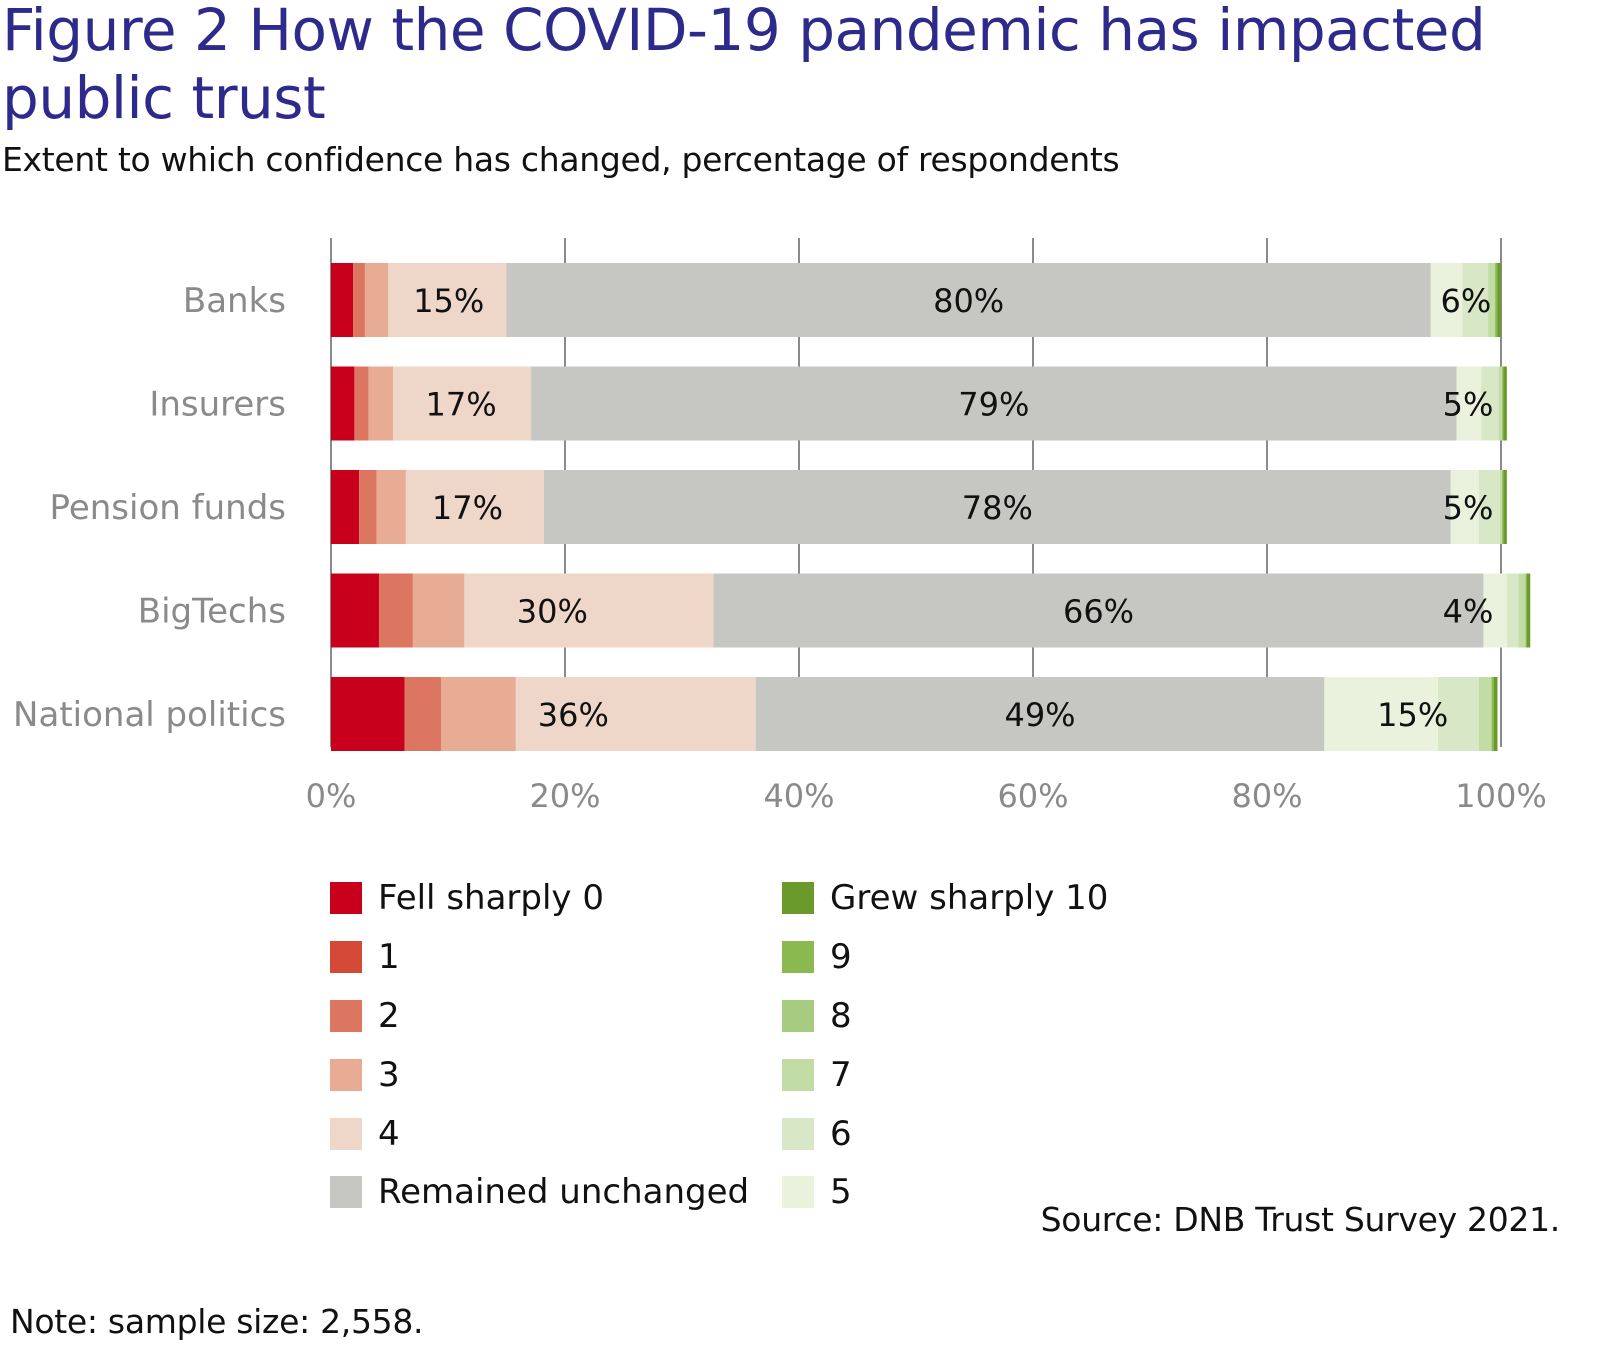 The width and height of the screenshot is (1600, 1360). I want to click on data-label-unchanged: 78%, so click(997, 508).